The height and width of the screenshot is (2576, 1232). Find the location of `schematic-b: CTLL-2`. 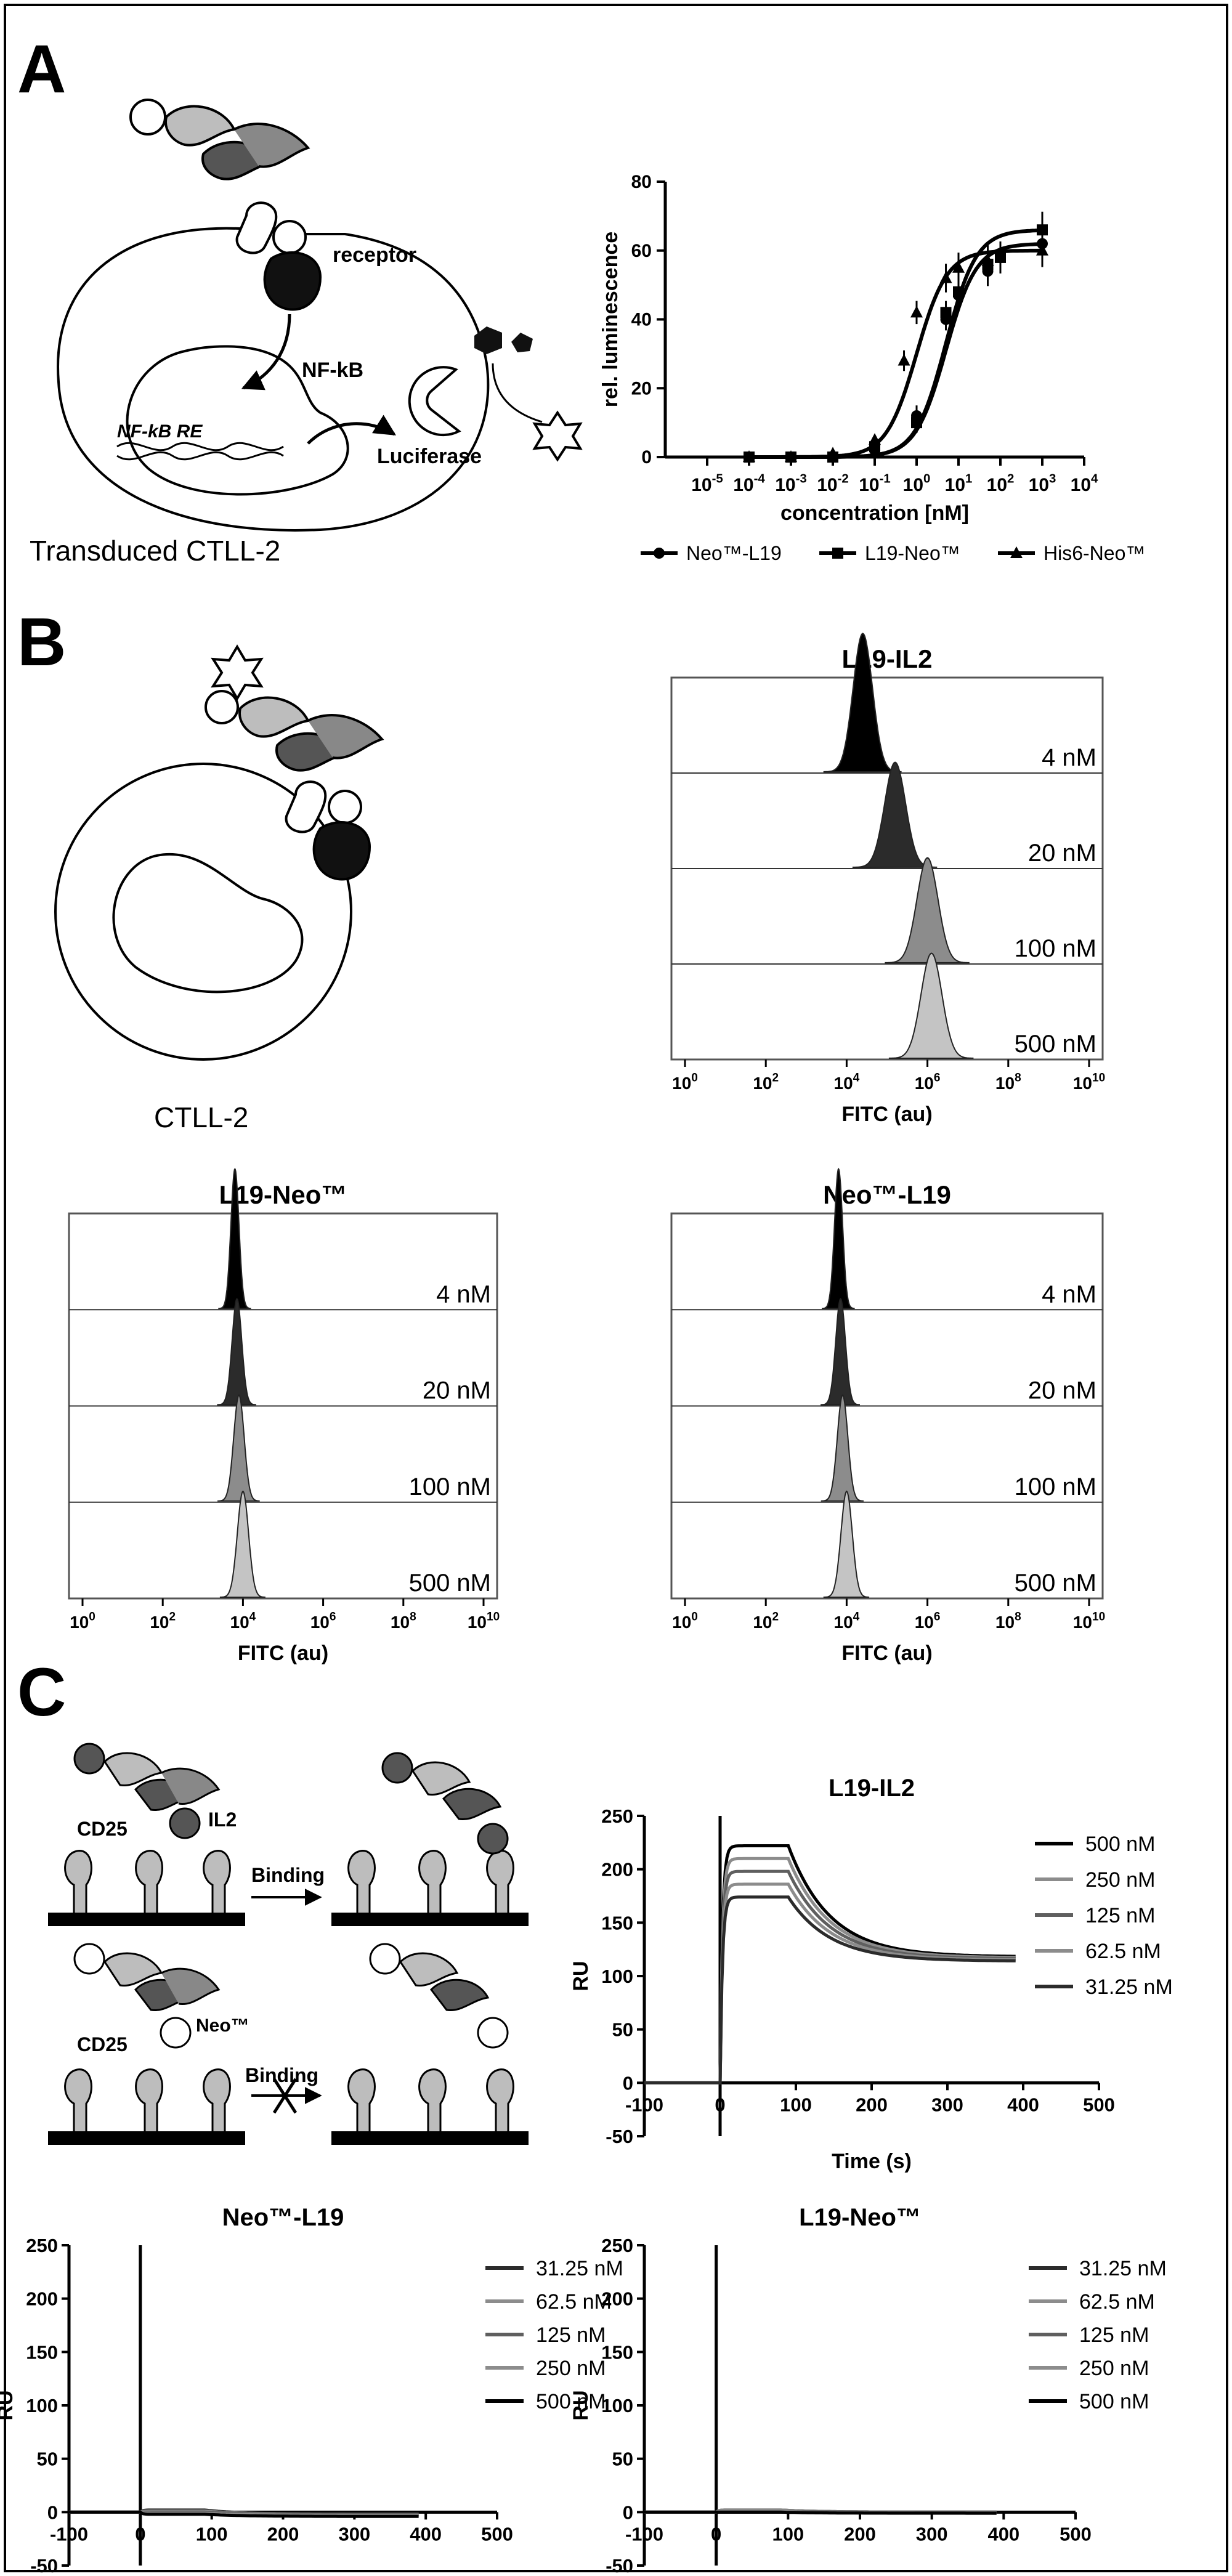

schematic-b: CTLL-2 is located at coordinates (219, 888).